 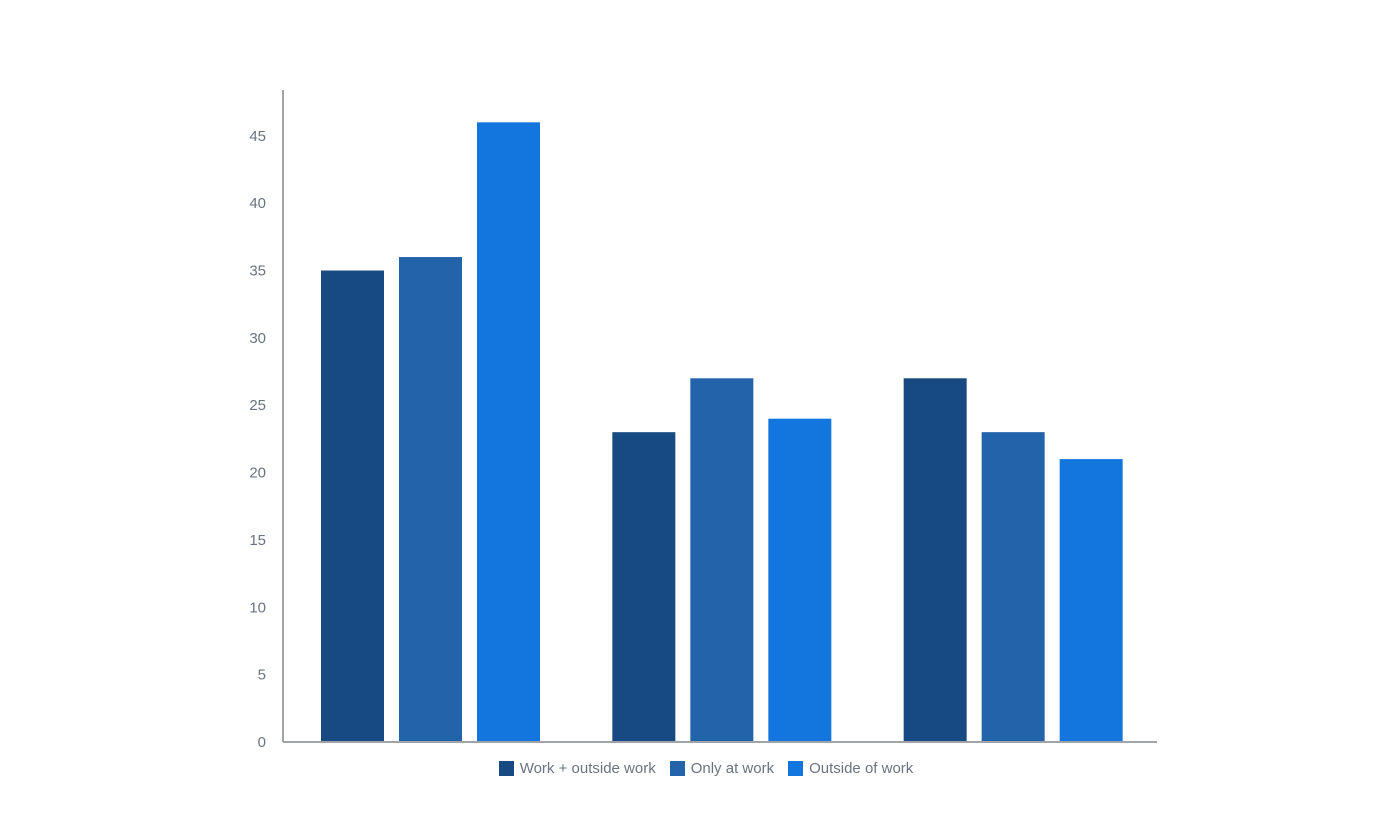 What do you see at coordinates (732, 768) in the screenshot?
I see `legend-label: Only at work` at bounding box center [732, 768].